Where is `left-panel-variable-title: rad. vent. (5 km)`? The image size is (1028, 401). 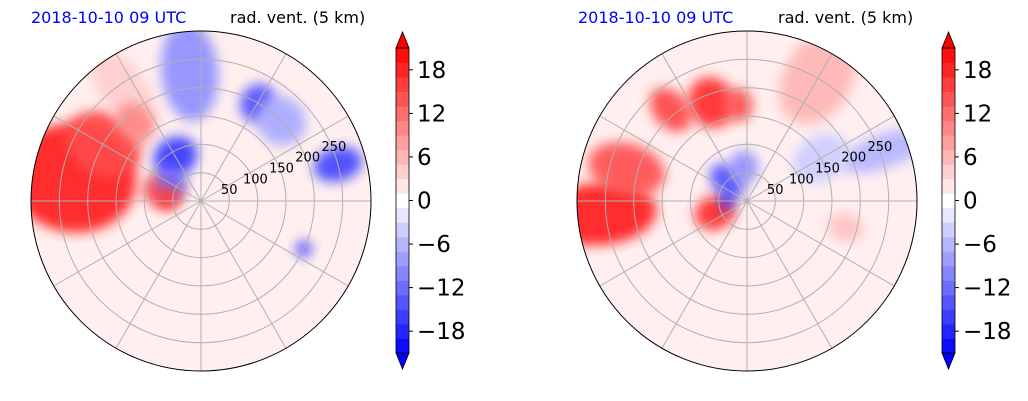
left-panel-variable-title: rad. vent. (5 km) is located at coordinates (298, 17).